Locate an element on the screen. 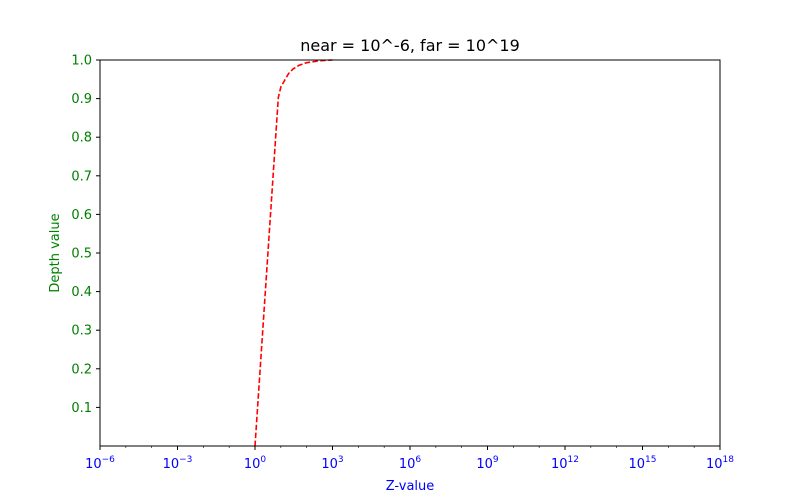  chart-title: near = 10^-6, far = 10^19 is located at coordinates (410, 45).